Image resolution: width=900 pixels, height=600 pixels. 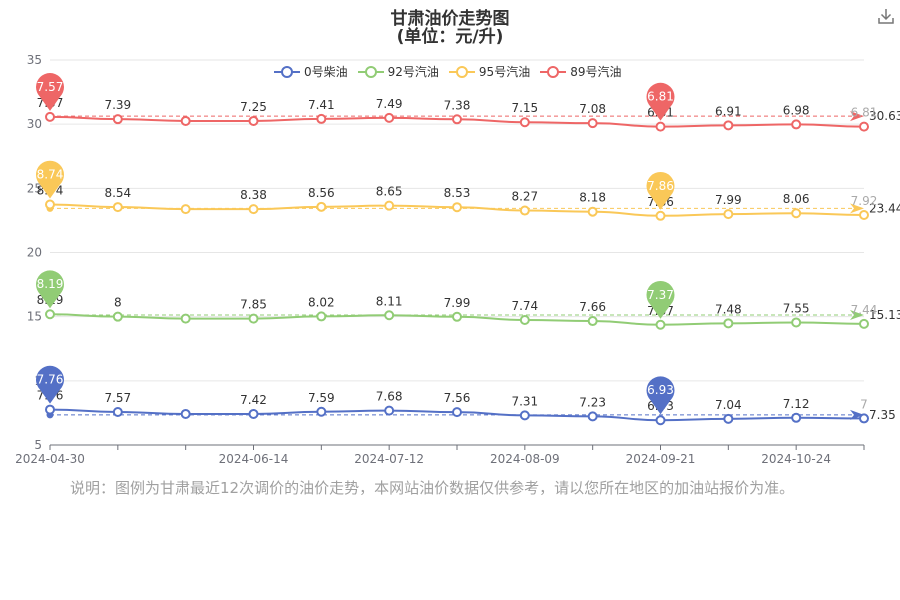 I want to click on legend-label: 89号汽油, so click(x=596, y=72).